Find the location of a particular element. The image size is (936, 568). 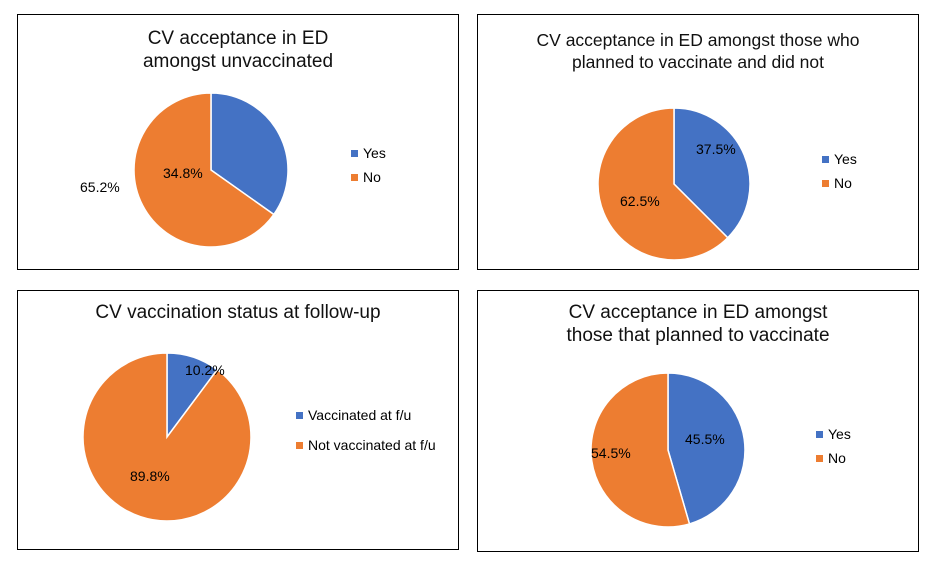

legend-swatch-not-vaccinated is located at coordinates (299, 445).